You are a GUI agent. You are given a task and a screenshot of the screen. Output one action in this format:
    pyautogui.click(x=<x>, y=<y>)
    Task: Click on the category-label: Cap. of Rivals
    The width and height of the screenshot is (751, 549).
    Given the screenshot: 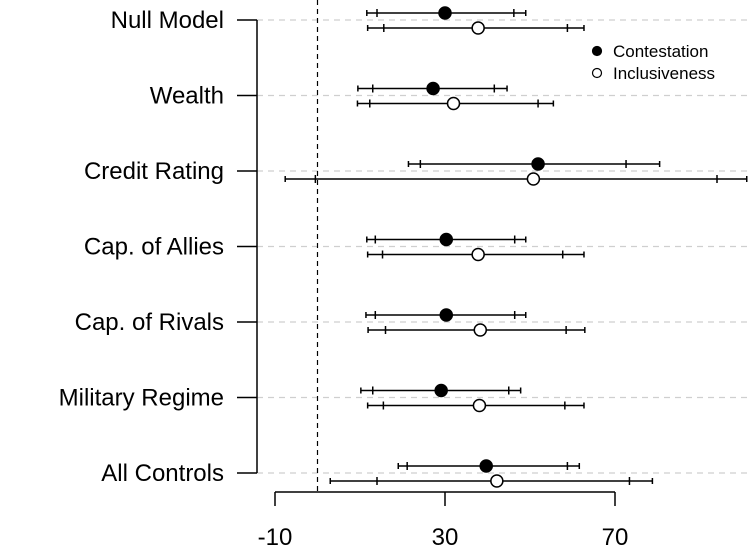 What is the action you would take?
    pyautogui.click(x=149, y=322)
    